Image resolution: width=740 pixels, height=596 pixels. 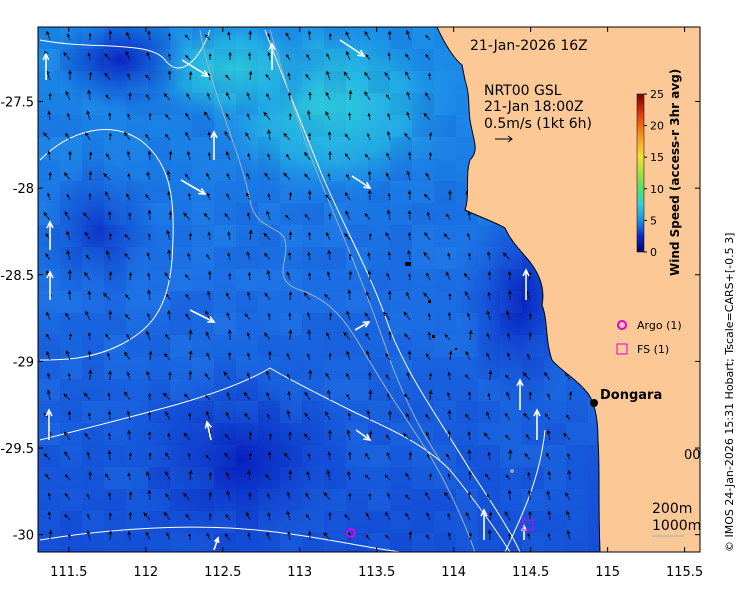 I want to click on vector-scale-label: 0.5m/s (1kt 6h), so click(x=538, y=124).